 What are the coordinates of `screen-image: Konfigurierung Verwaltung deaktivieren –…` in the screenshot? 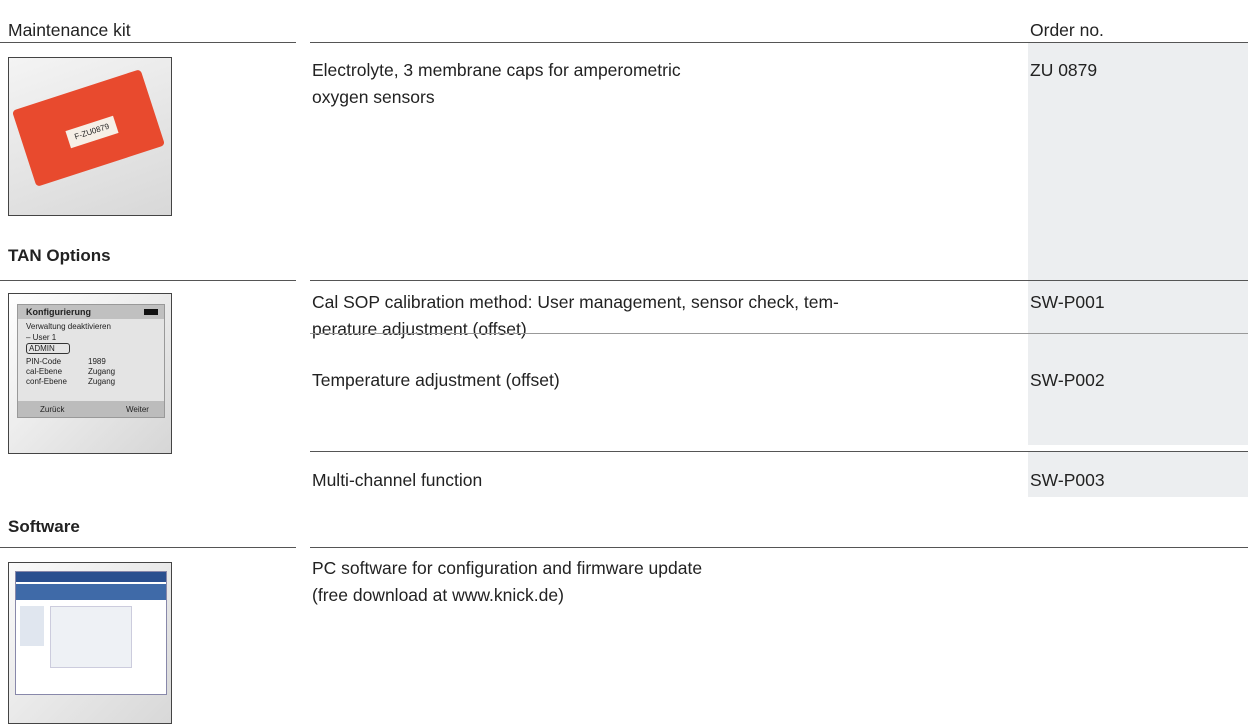 It's located at (90, 373).